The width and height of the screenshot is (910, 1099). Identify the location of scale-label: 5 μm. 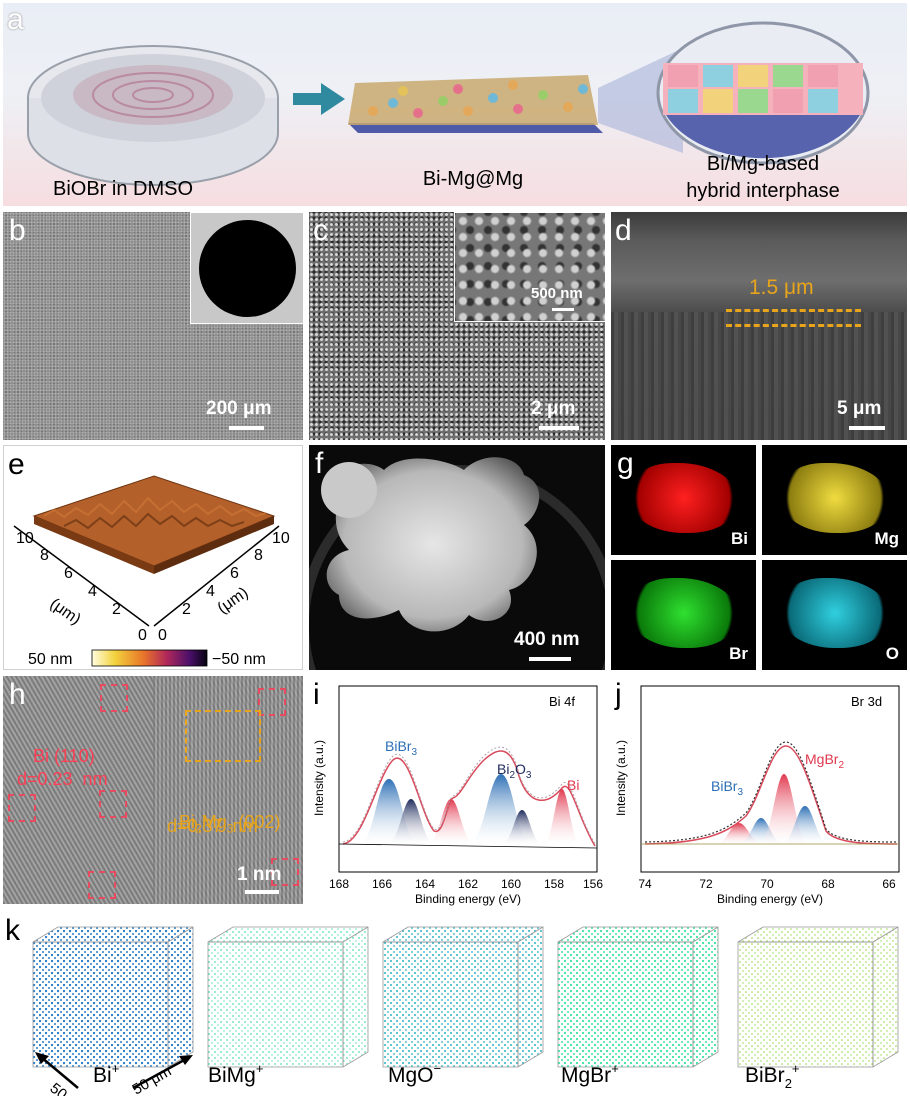
(859, 408).